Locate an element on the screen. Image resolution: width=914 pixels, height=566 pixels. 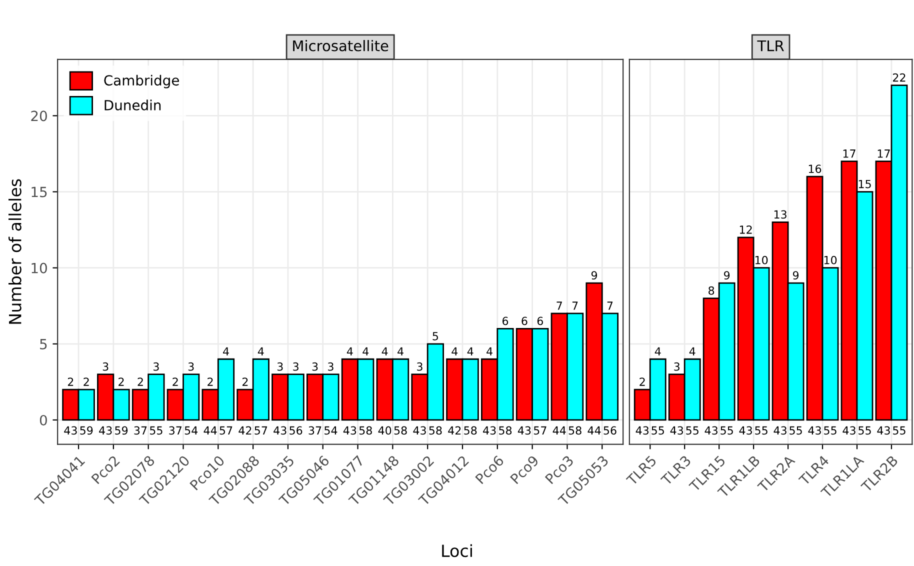
legend-label: Cambridge is located at coordinates (141, 81).